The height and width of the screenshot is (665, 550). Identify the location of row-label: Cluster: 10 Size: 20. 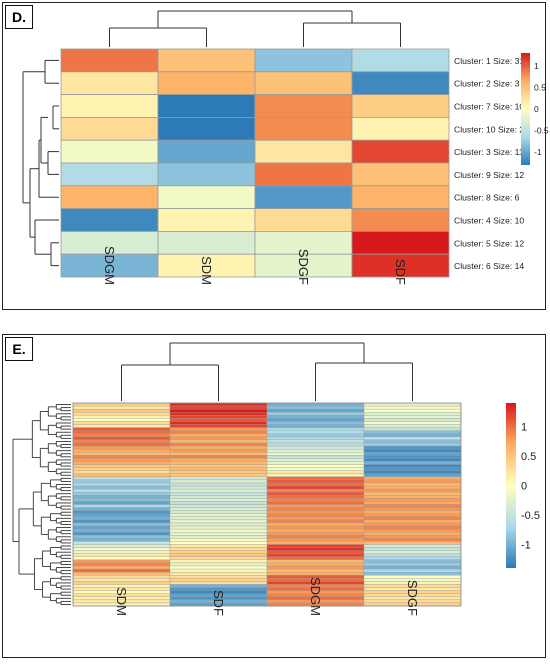
(491, 129).